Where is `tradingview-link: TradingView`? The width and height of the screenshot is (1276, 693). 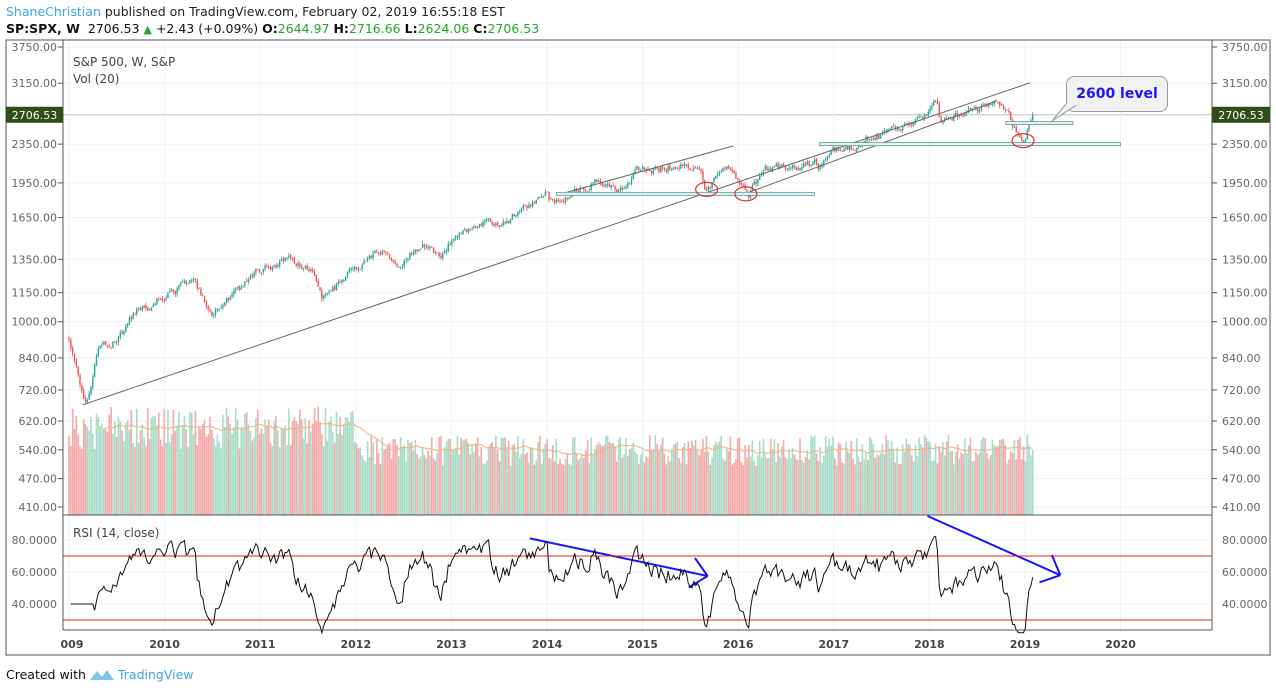 tradingview-link: TradingView is located at coordinates (155, 674).